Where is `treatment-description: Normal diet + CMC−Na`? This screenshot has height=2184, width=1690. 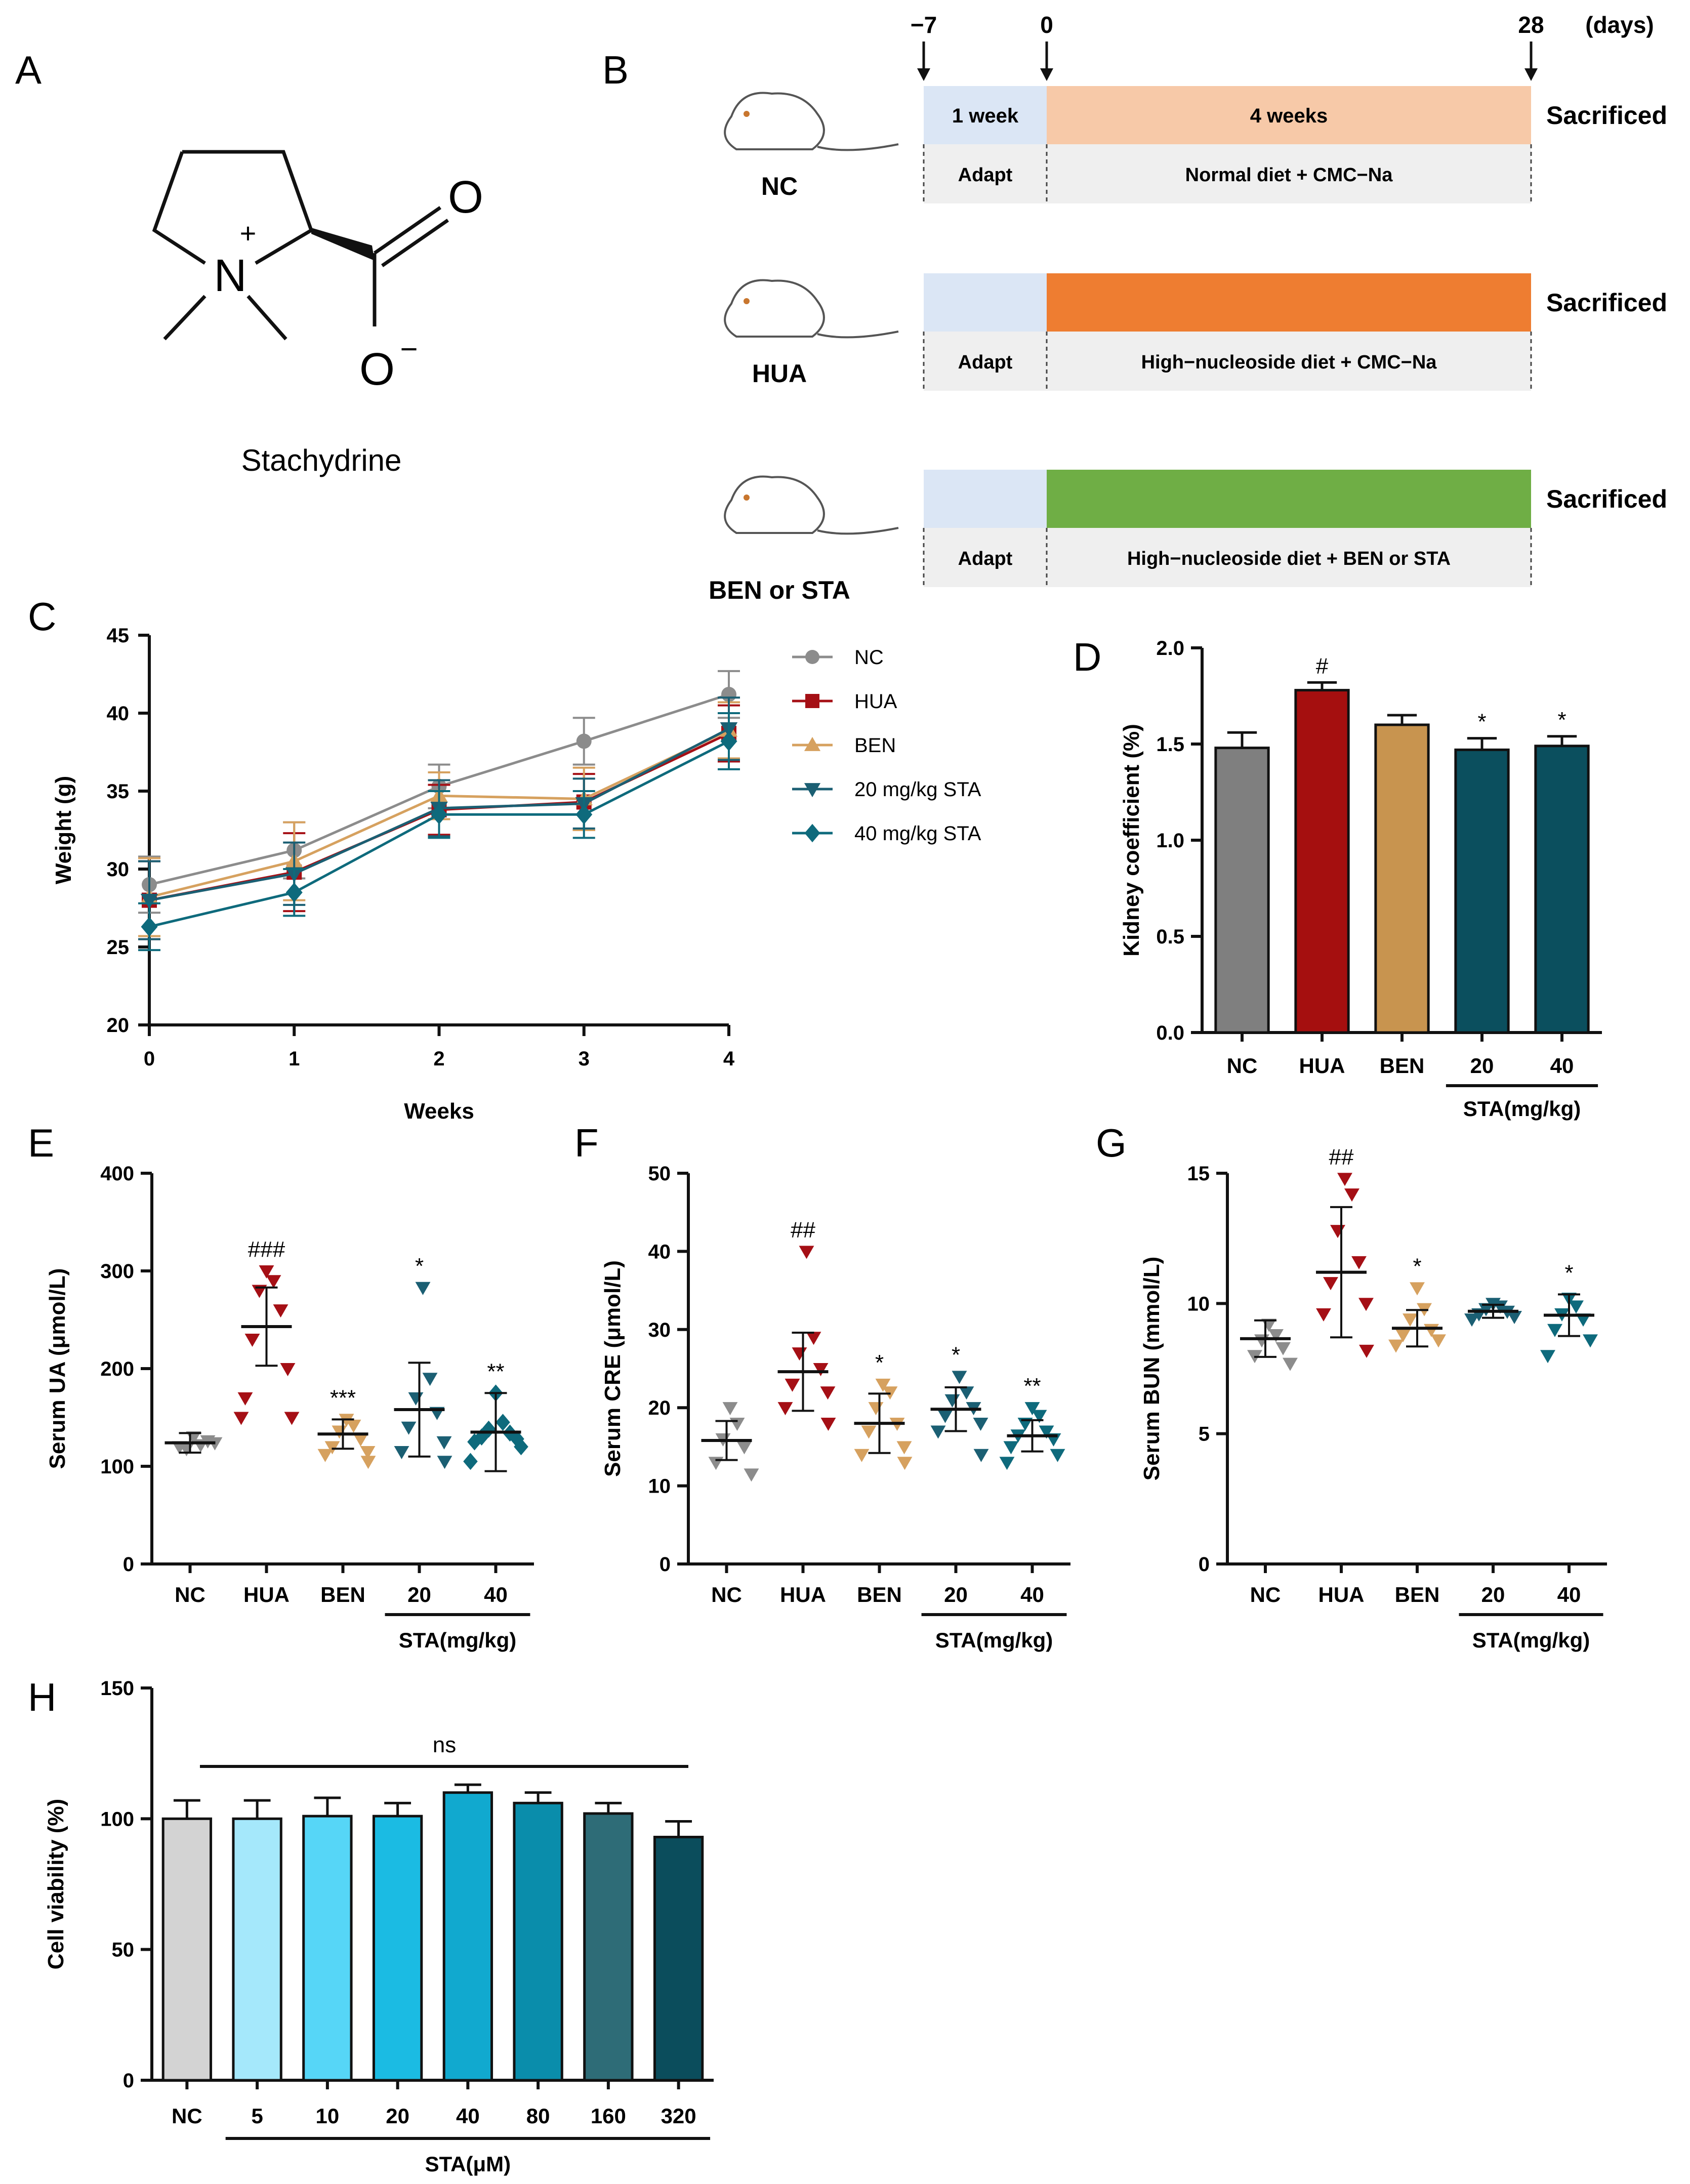 treatment-description: Normal diet + CMC−Na is located at coordinates (1289, 175).